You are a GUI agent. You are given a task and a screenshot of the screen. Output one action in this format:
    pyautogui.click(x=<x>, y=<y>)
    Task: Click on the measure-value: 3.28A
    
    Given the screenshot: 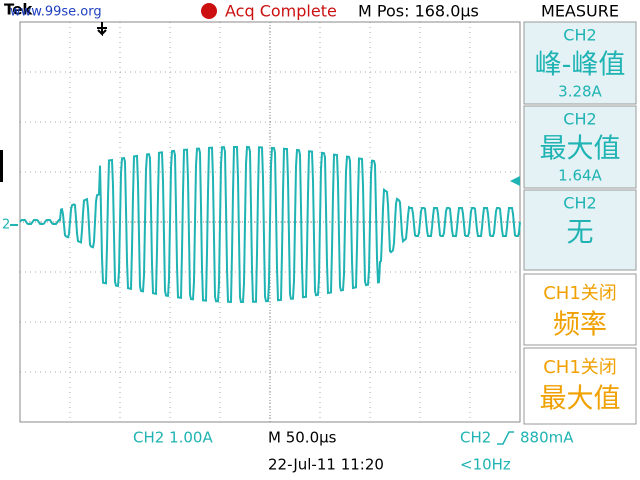 What is the action you would take?
    pyautogui.click(x=580, y=92)
    